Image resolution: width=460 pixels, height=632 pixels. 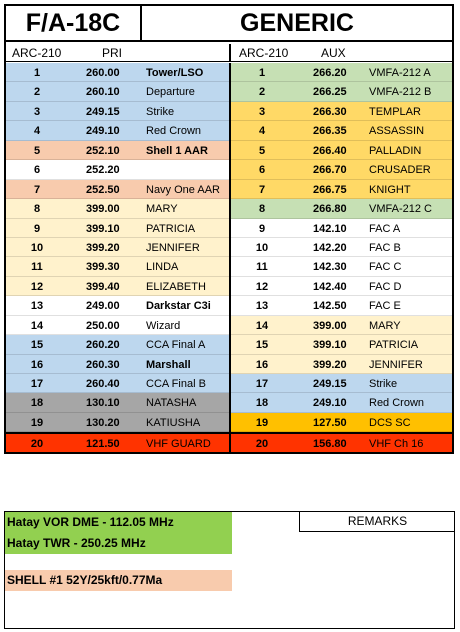 What do you see at coordinates (330, 247) in the screenshot?
I see `channel-frequency: 142.20` at bounding box center [330, 247].